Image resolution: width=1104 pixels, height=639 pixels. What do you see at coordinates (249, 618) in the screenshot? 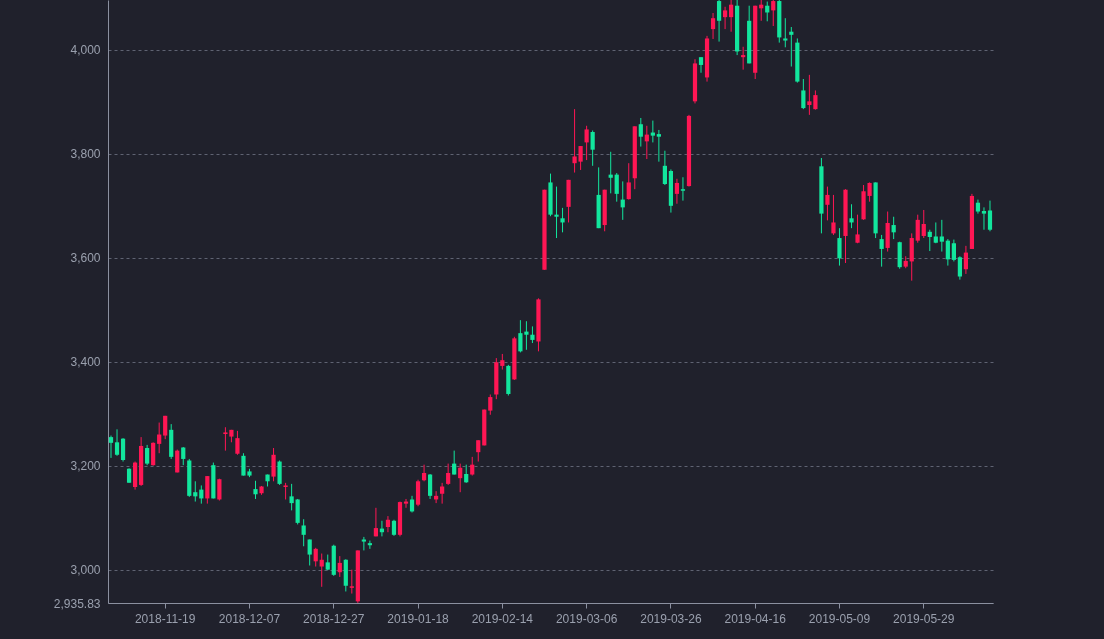
I see `x-tick-label: 2018-12-07` at bounding box center [249, 618].